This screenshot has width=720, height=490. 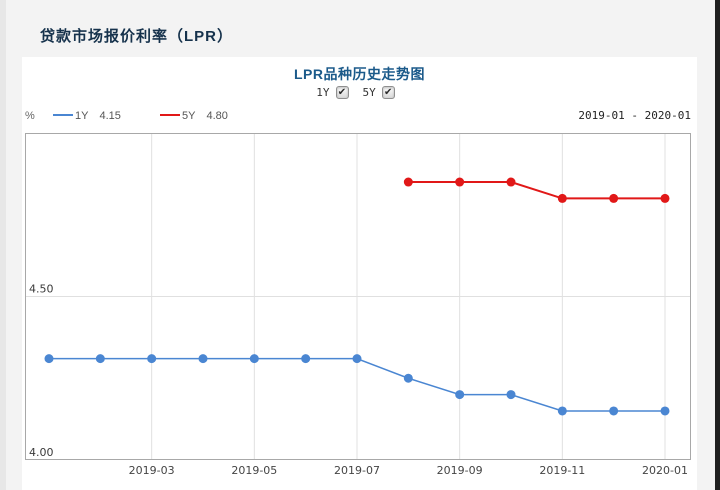 I want to click on toggle-5y-checkbox: ✔, so click(x=388, y=92).